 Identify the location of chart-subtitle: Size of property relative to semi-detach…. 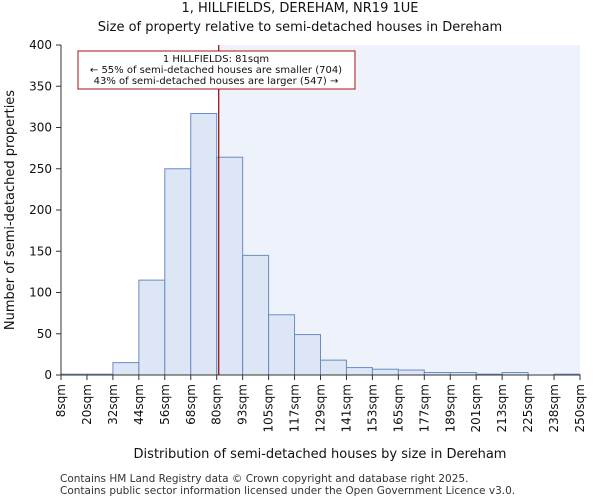
(300, 27).